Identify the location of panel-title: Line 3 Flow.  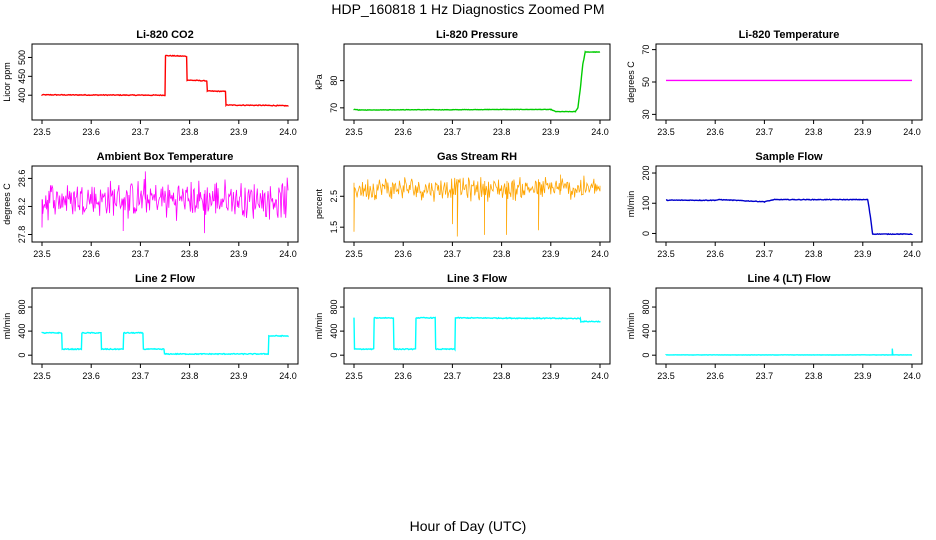
(477, 279).